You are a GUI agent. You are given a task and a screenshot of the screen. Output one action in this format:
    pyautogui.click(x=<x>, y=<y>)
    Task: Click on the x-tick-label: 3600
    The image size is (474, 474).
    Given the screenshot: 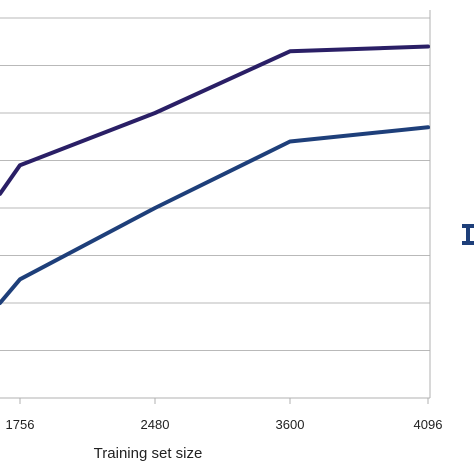 What is the action you would take?
    pyautogui.click(x=290, y=424)
    